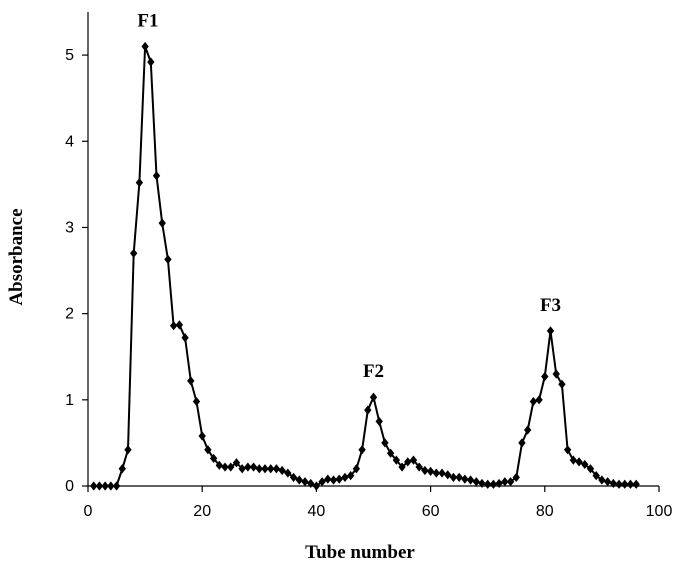  I want to click on x-ticks: 0 20 40 60 80 100, so click(378, 503).